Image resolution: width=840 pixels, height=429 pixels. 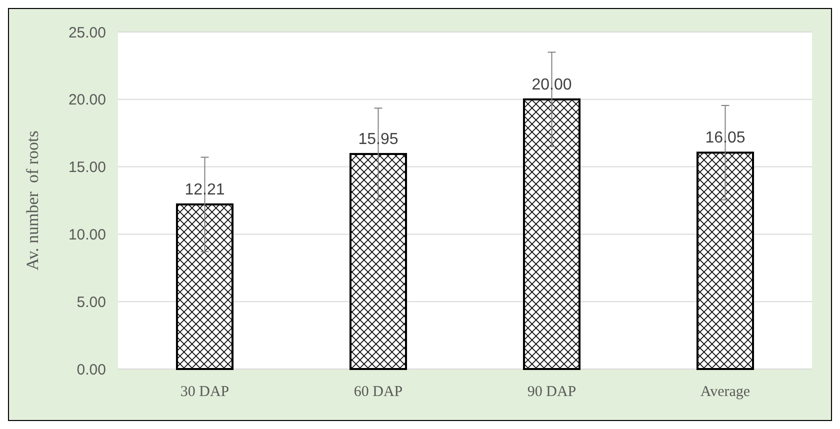 I want to click on y-tick-label: 25.00, so click(x=87, y=33).